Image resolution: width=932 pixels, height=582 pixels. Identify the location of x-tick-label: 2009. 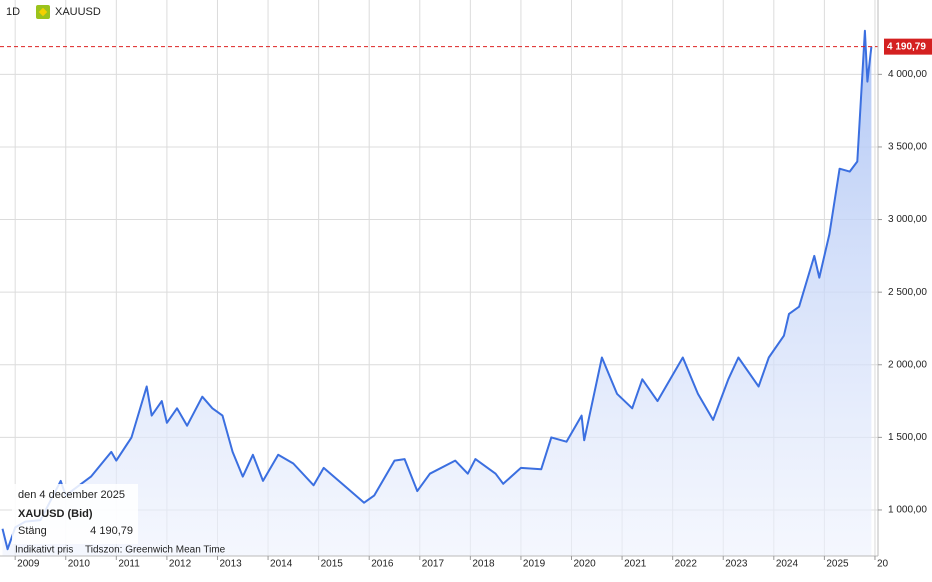
(28, 564).